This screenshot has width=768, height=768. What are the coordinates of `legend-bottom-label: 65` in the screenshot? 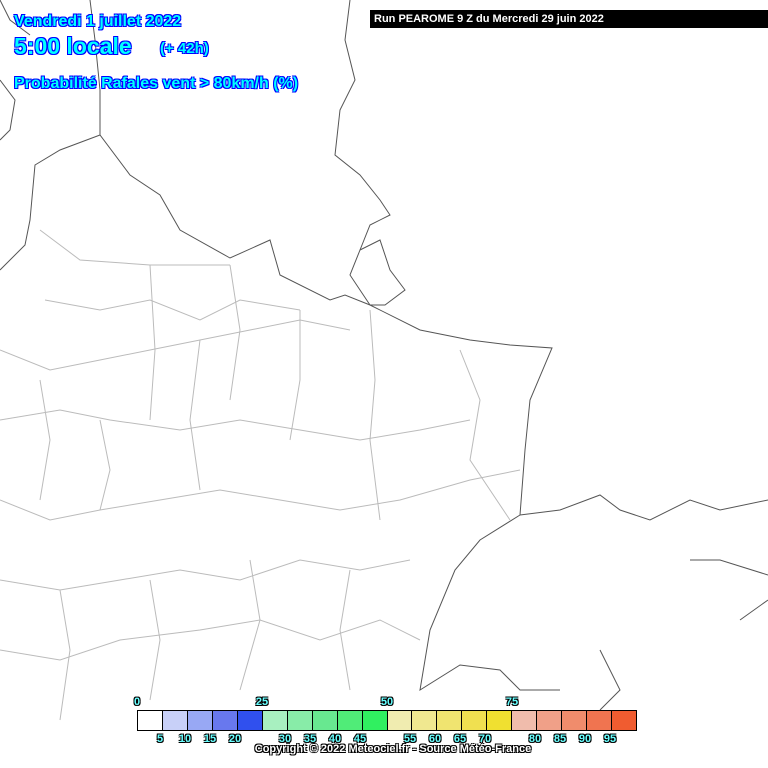 It's located at (460, 739).